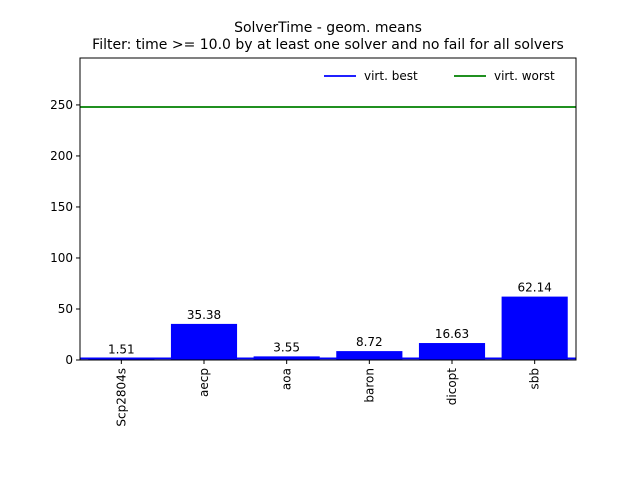 This screenshot has height=480, width=640. Describe the element at coordinates (534, 288) in the screenshot. I see `bar-value-label: 62.14` at that location.